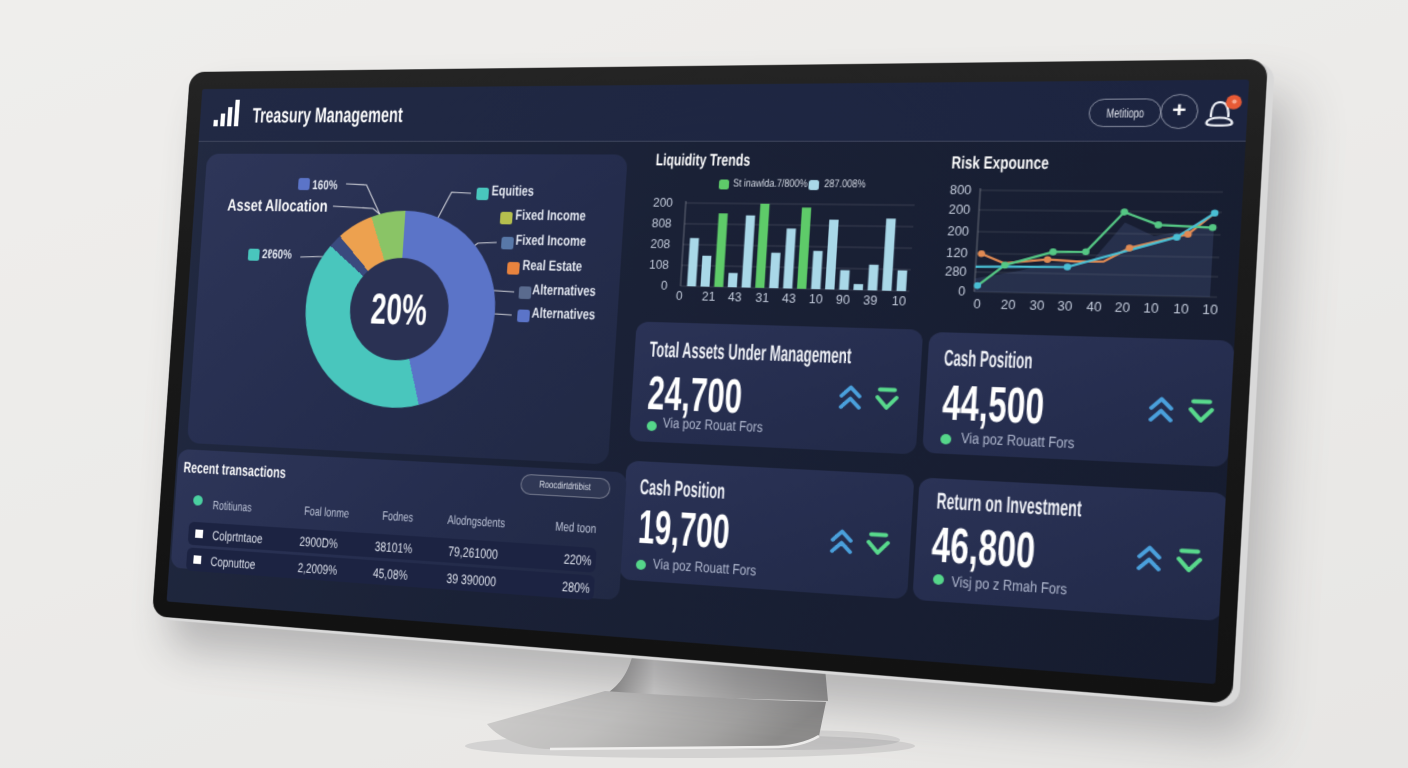 This screenshot has width=1408, height=768. I want to click on svg-text: 40, so click(1094, 308).